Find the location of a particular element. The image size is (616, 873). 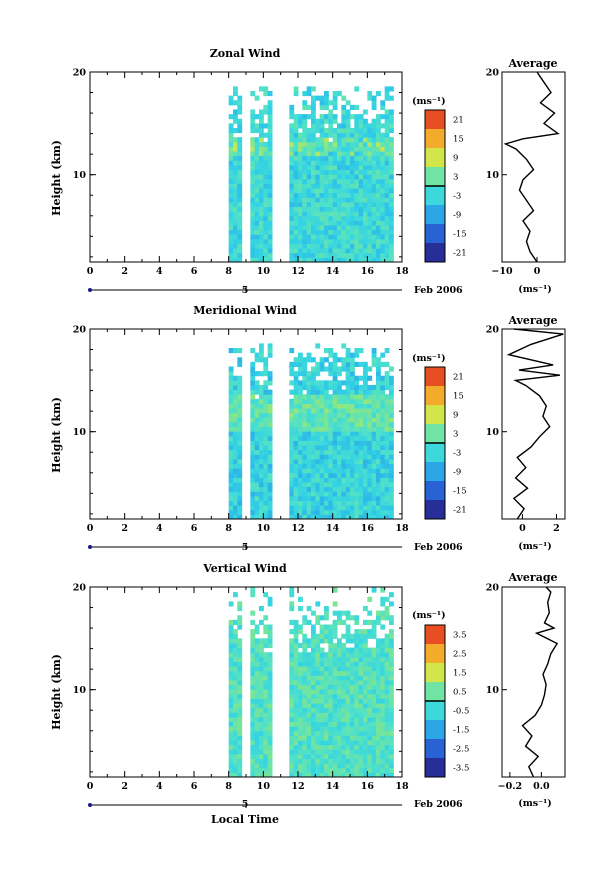

colorbar-segment is located at coordinates (435, 510).